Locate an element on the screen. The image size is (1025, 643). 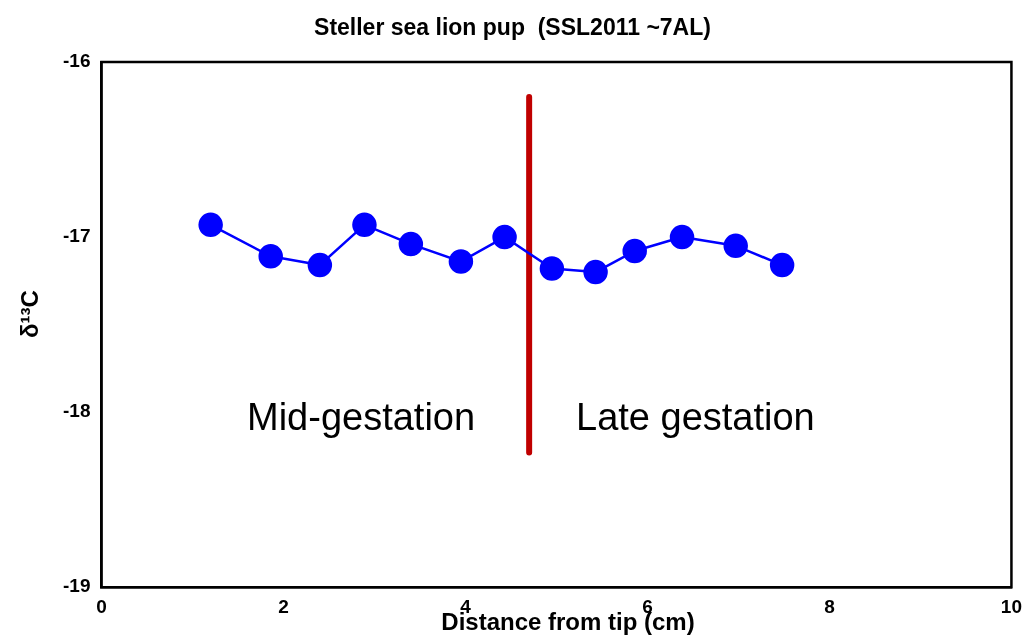
x-tick-label: 0 is located at coordinates (101, 606).